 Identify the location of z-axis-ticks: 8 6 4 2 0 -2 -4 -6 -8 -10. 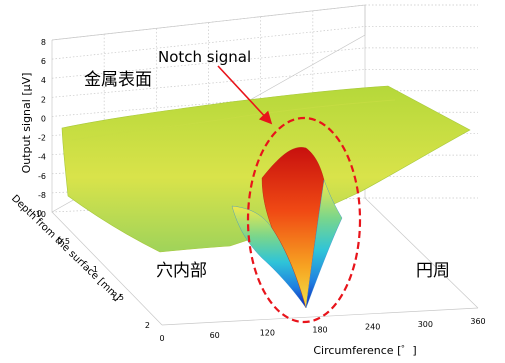
(39, 128).